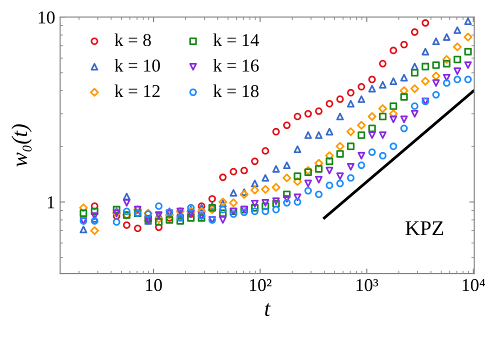 This screenshot has width=493, height=342. I want to click on legend-label: k = 18, so click(236, 91).